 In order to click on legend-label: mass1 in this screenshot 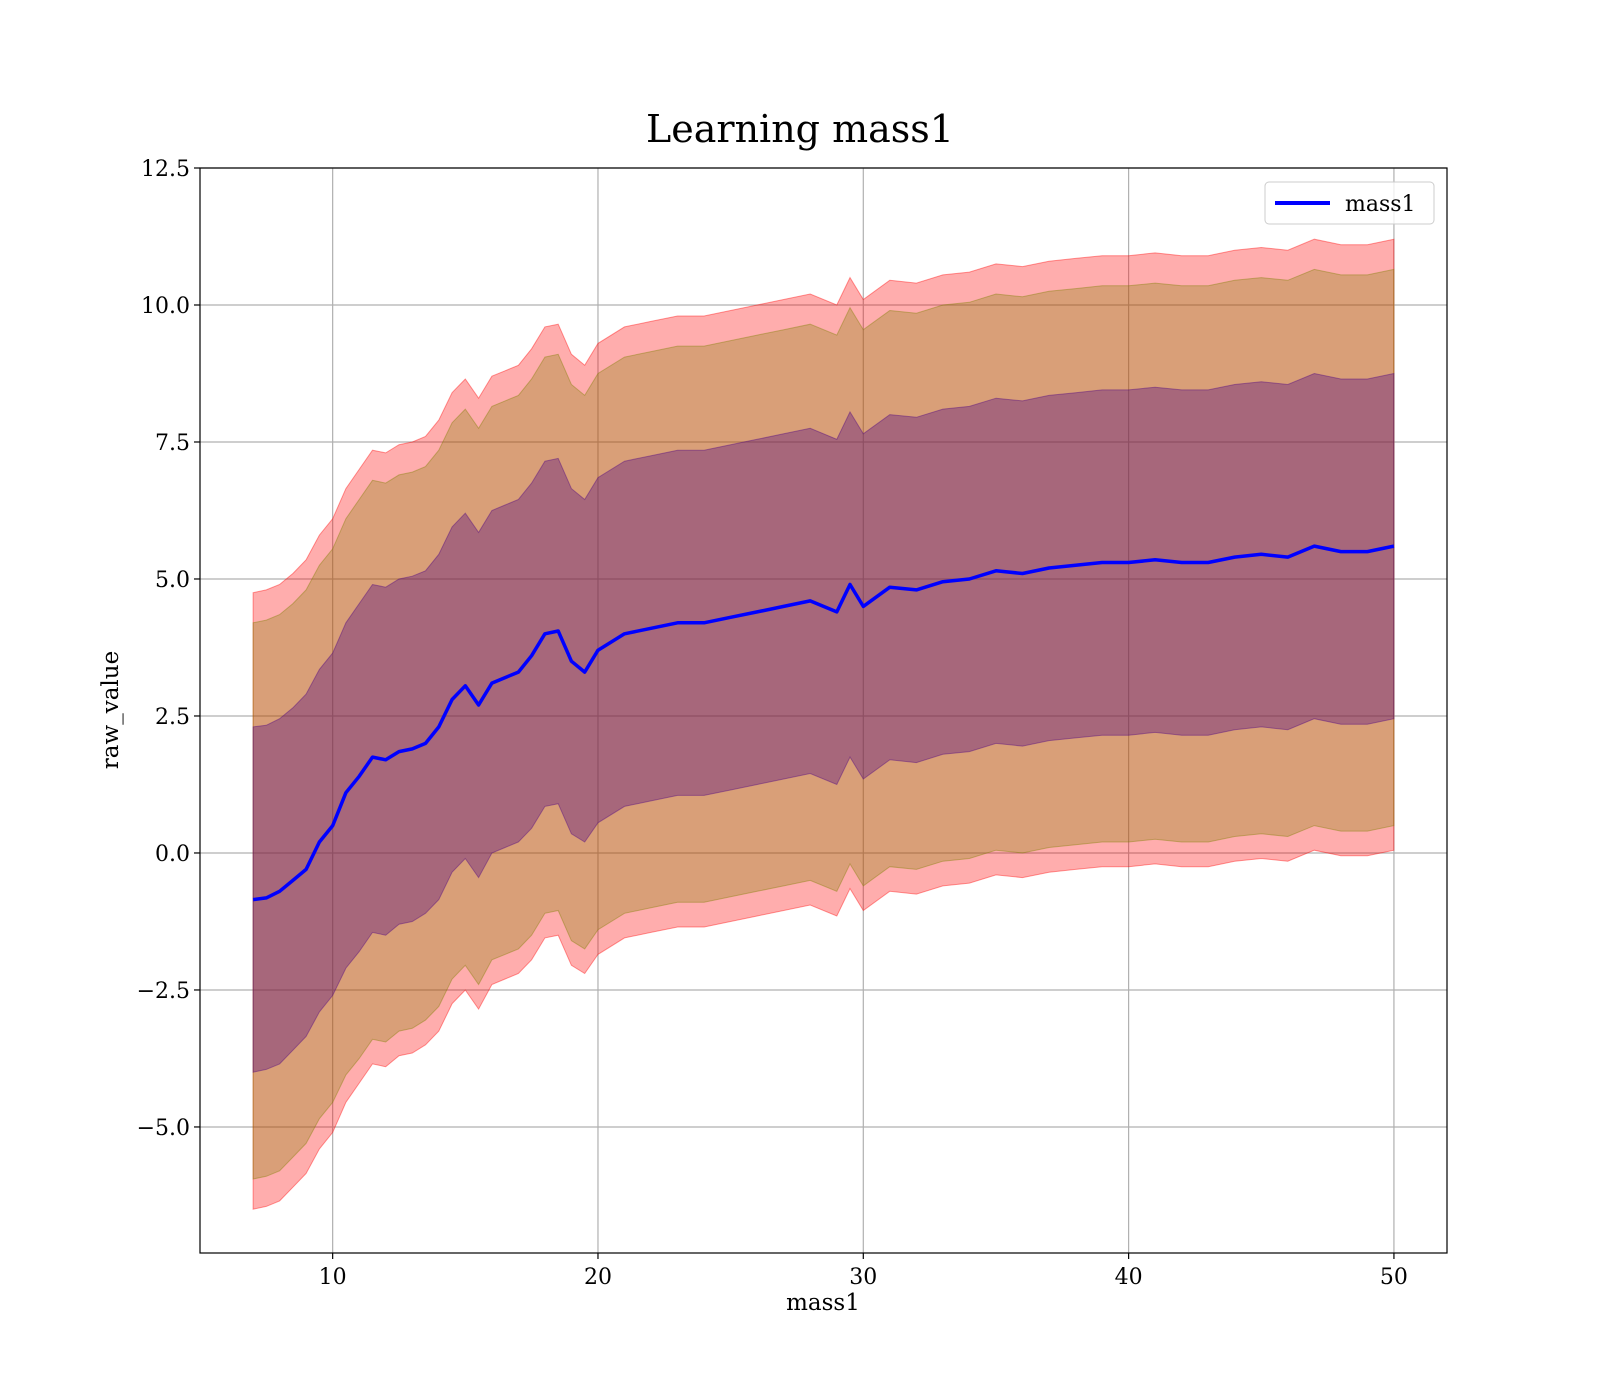, I will do `click(1380, 204)`.